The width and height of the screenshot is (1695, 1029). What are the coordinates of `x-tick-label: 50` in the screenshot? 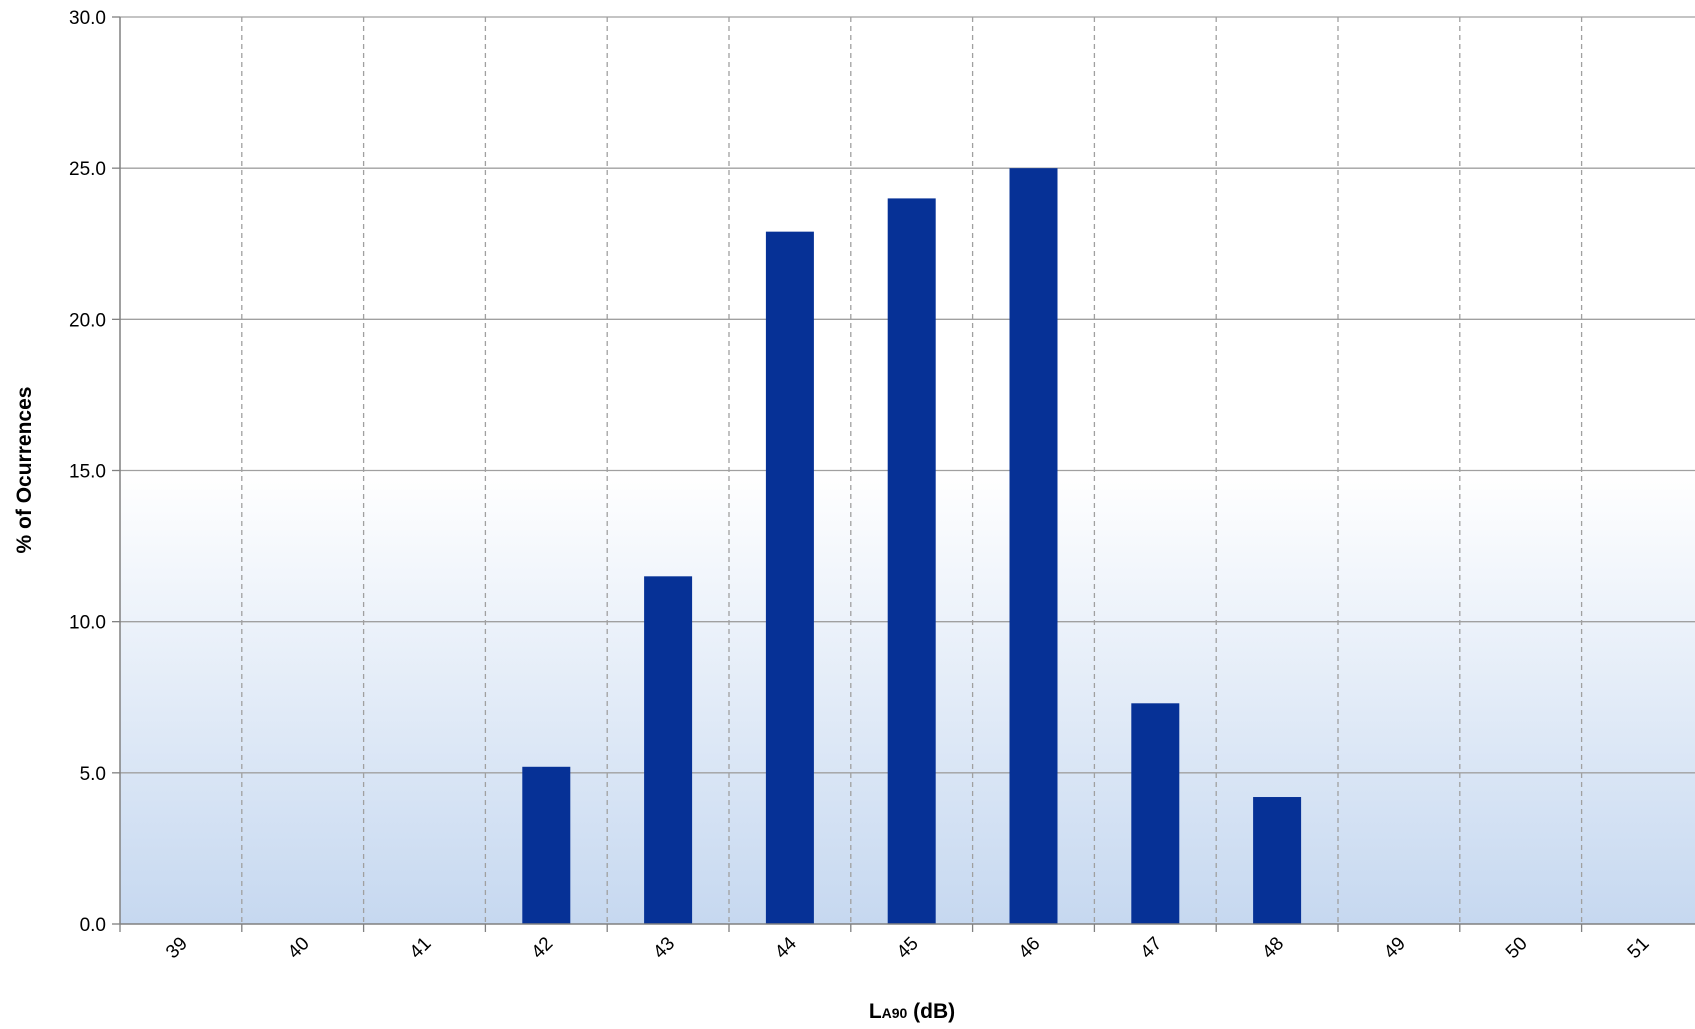 It's located at (1517, 948).